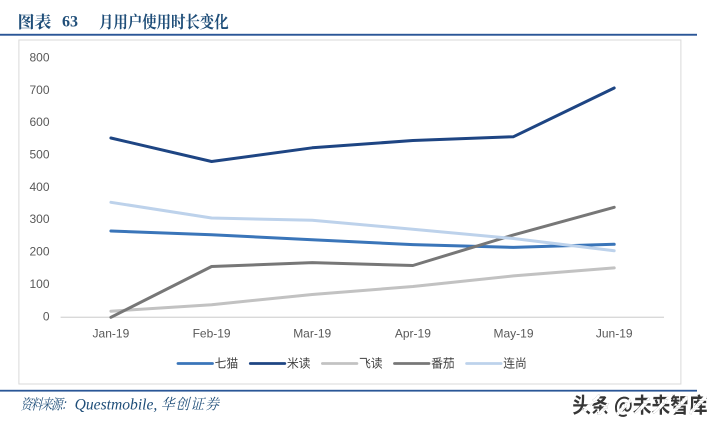 Image resolution: width=717 pixels, height=427 pixels. Describe the element at coordinates (39, 155) in the screenshot. I see `svg-text: 500` at that location.